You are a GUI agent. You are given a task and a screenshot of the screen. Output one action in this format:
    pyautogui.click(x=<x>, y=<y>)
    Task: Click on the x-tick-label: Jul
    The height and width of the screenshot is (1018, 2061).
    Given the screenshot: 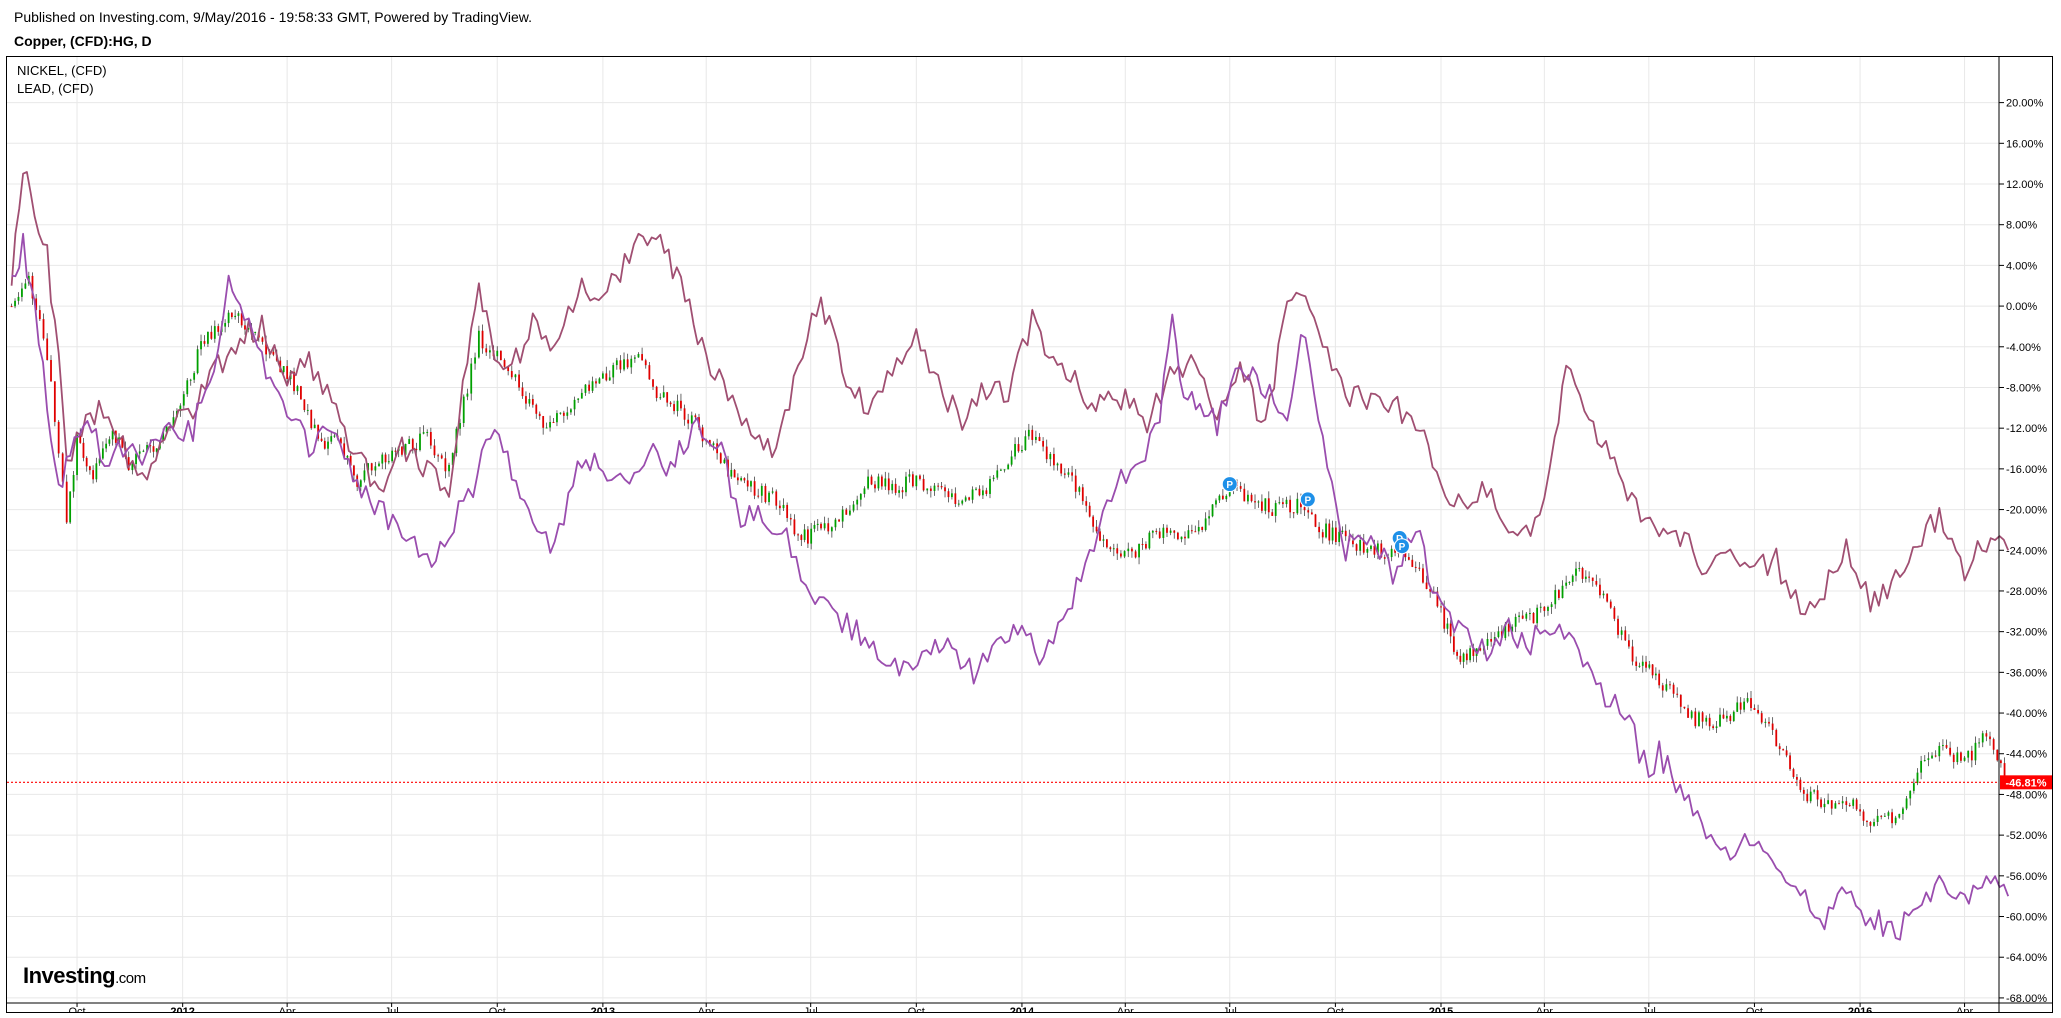 What is the action you would take?
    pyautogui.click(x=811, y=1009)
    